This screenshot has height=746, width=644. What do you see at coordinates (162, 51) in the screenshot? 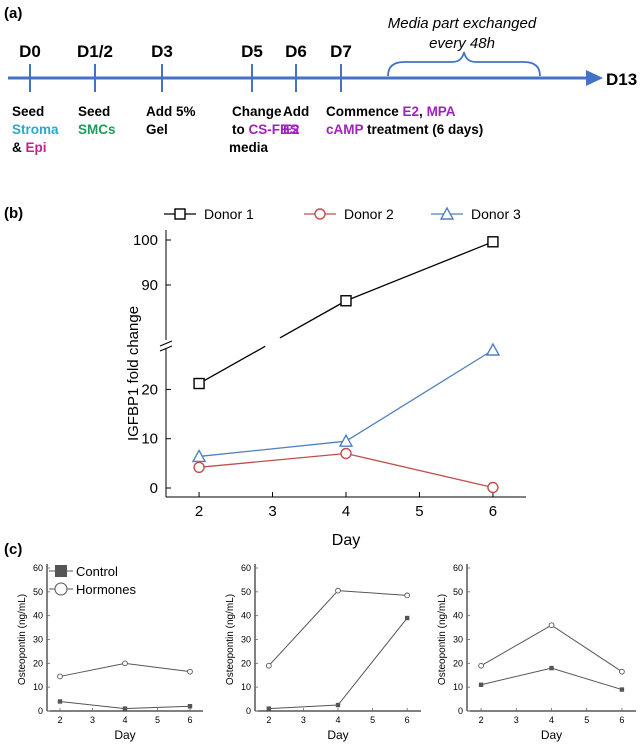
I see `timeline-day-d3: D3` at bounding box center [162, 51].